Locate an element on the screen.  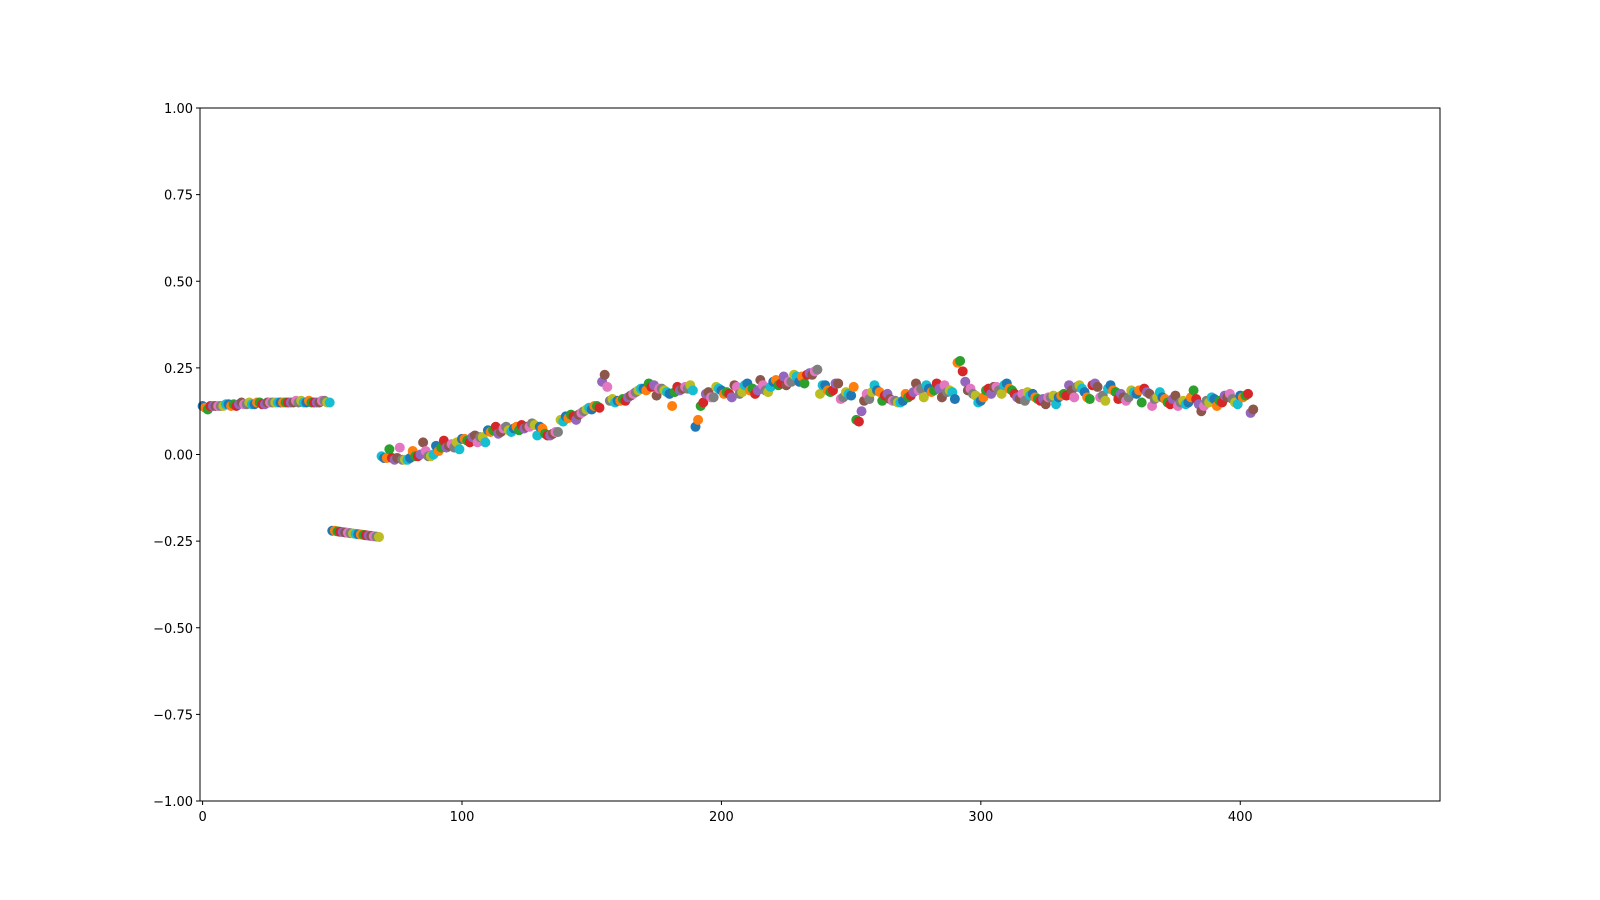
x-tick-label: 200 is located at coordinates (721, 817).